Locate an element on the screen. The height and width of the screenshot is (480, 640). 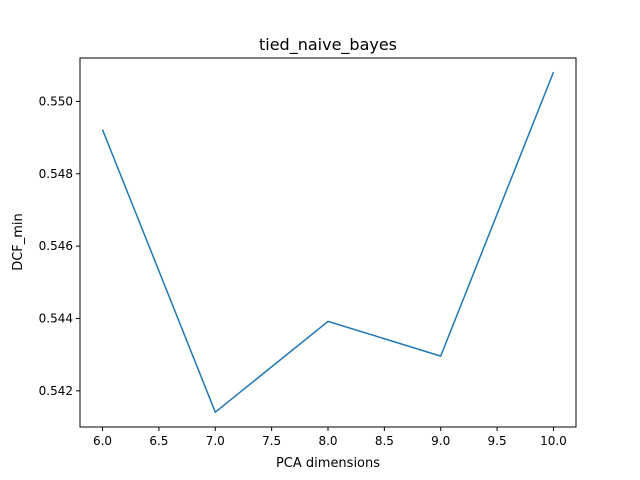
y-tick-label: 0.550 is located at coordinates (56, 101).